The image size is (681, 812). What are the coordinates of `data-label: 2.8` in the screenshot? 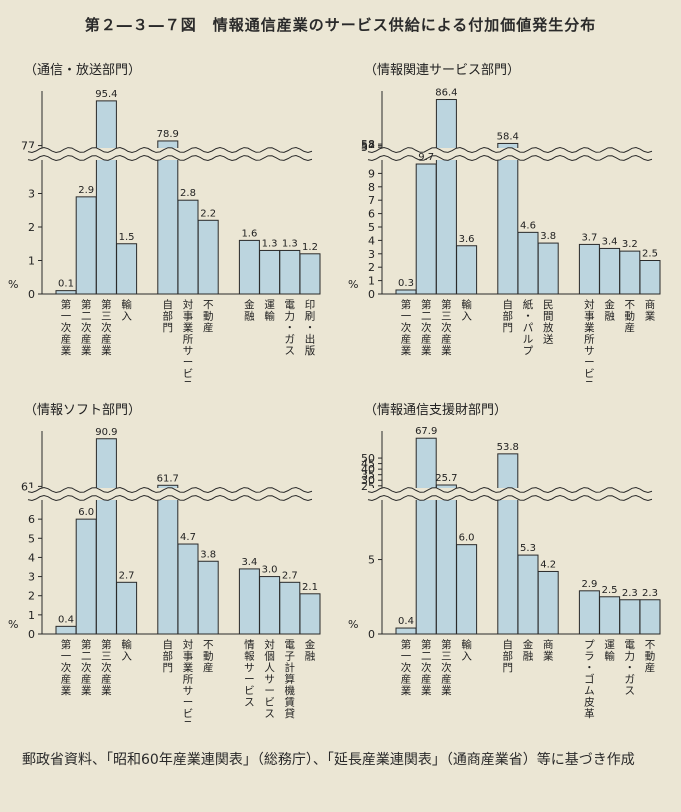 It's located at (188, 193).